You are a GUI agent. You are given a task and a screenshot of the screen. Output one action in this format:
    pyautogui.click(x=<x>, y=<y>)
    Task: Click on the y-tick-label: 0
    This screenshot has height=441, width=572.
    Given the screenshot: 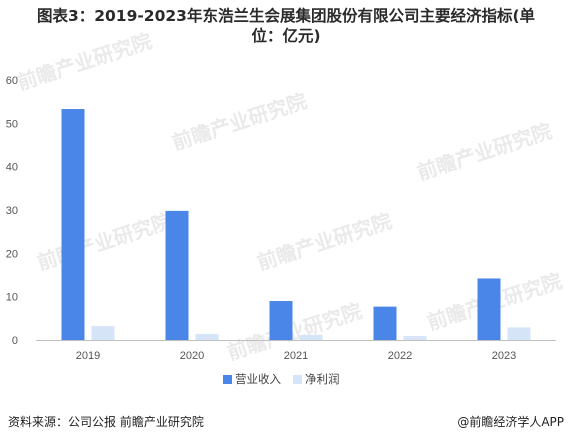 What is the action you would take?
    pyautogui.click(x=15, y=341)
    